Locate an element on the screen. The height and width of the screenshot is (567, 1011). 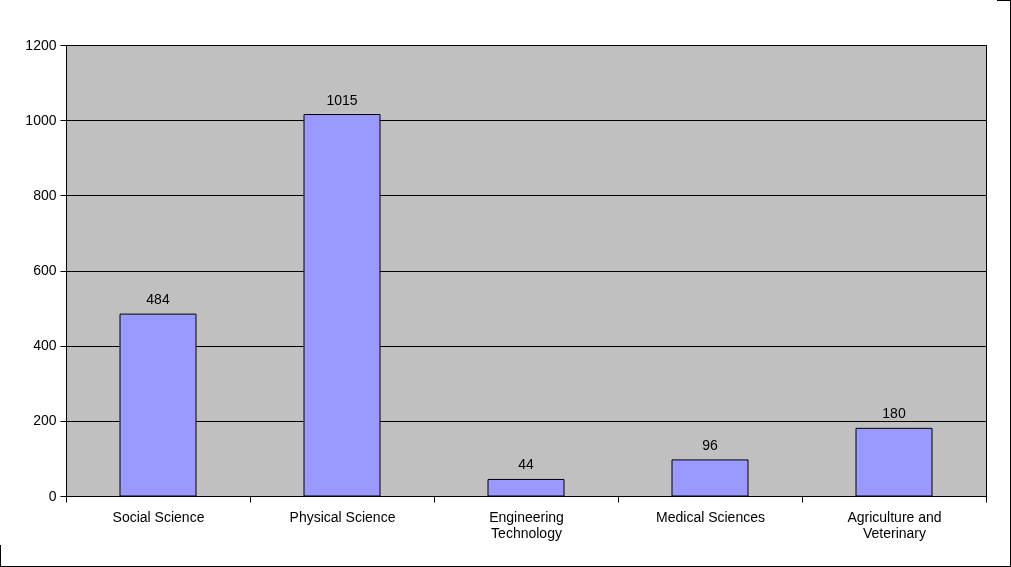
data-label: 180 is located at coordinates (894, 413).